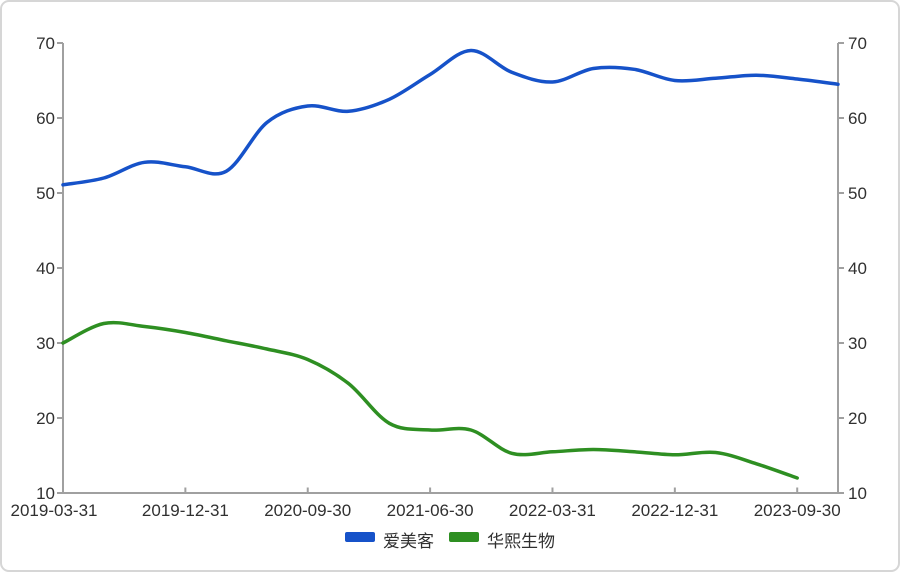 This screenshot has height=572, width=900. I want to click on y-tick-label-right: 50, so click(857, 193).